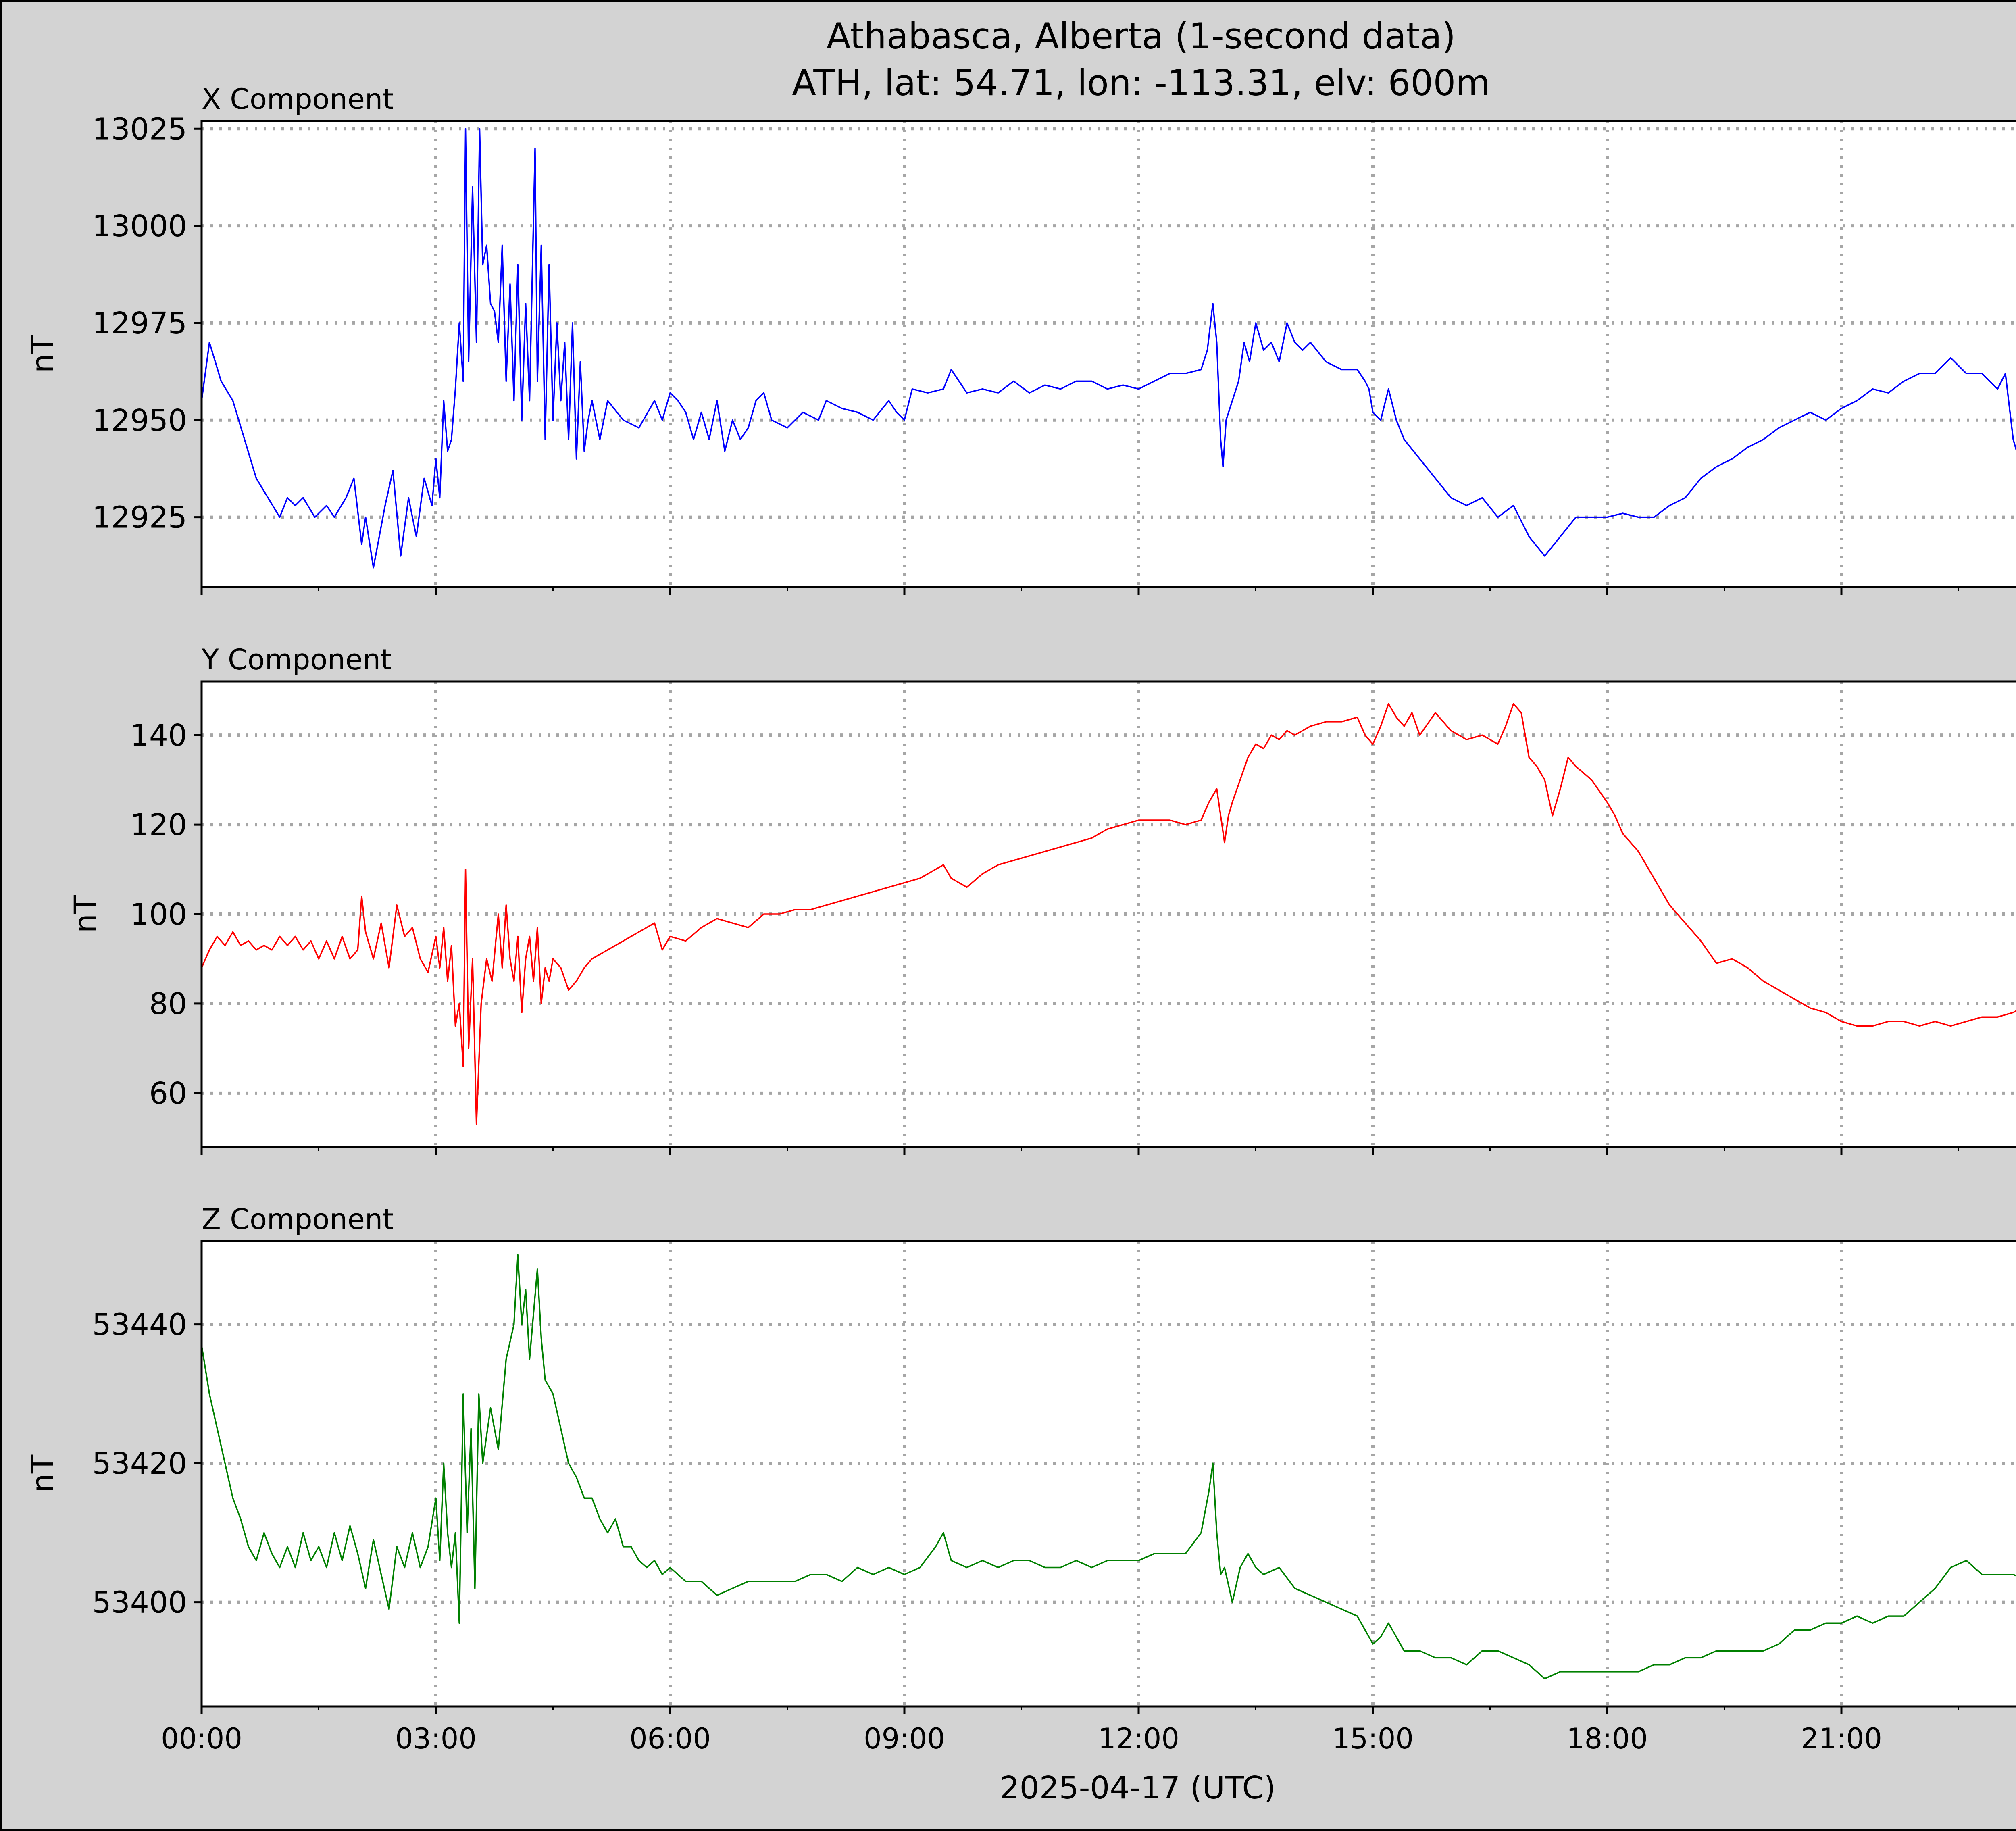 The height and width of the screenshot is (1831, 2016). What do you see at coordinates (139, 1325) in the screenshot?
I see `chart-z-ytick-label: 53440` at bounding box center [139, 1325].